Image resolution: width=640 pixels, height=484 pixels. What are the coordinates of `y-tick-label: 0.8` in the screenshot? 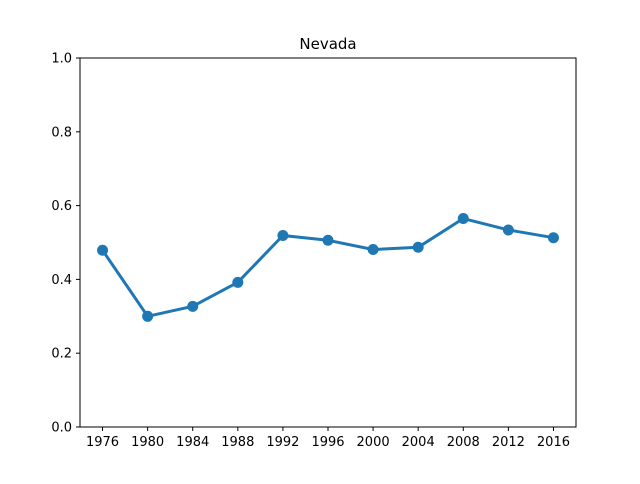 It's located at (61, 132).